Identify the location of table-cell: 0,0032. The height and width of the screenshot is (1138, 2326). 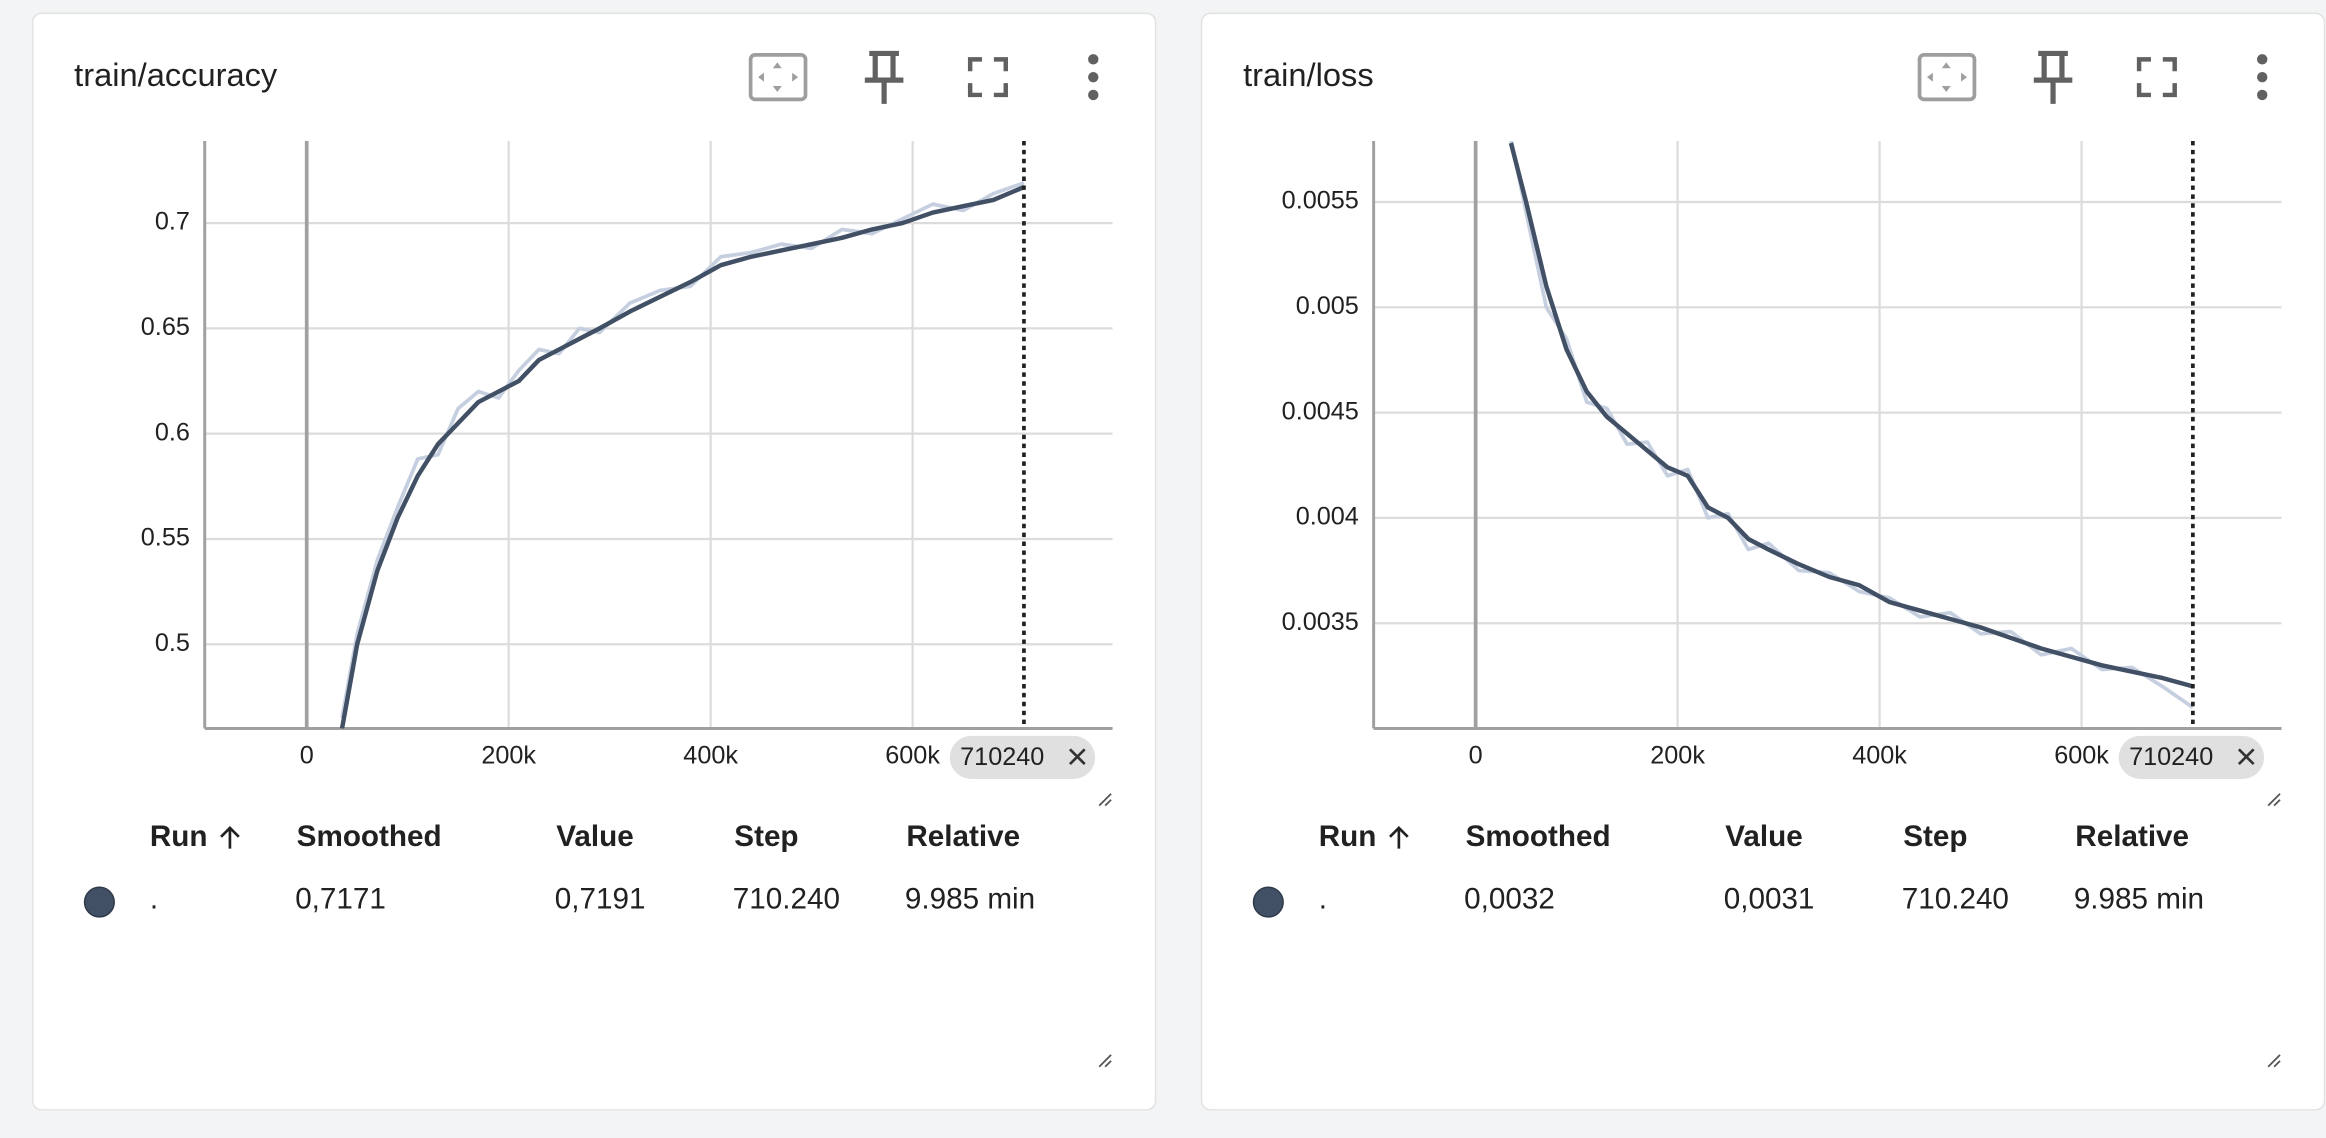
(1509, 898).